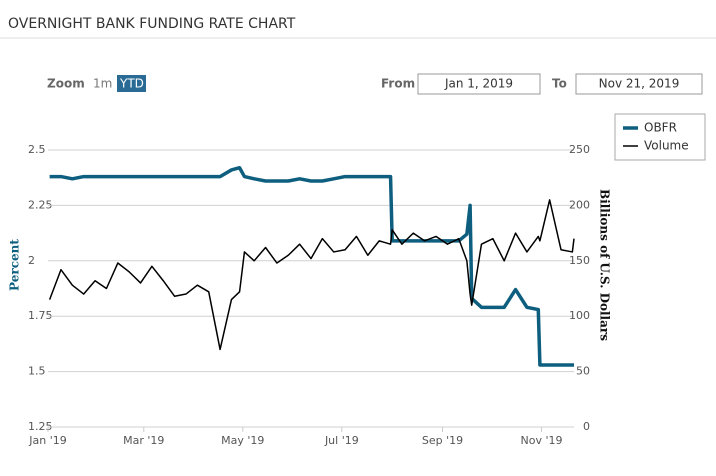 This screenshot has width=716, height=476. Describe the element at coordinates (583, 371) in the screenshot. I see `y2-tick-label: 50` at that location.